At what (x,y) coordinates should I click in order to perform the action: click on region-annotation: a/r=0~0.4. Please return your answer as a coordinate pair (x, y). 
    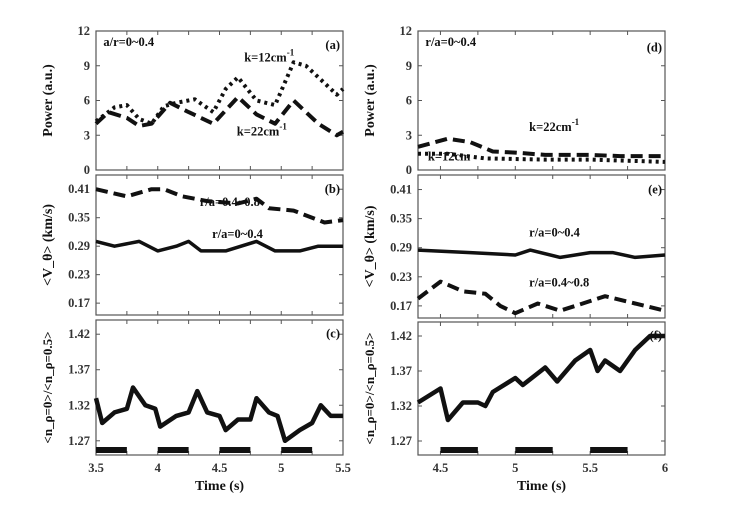
    Looking at the image, I should click on (129, 42).